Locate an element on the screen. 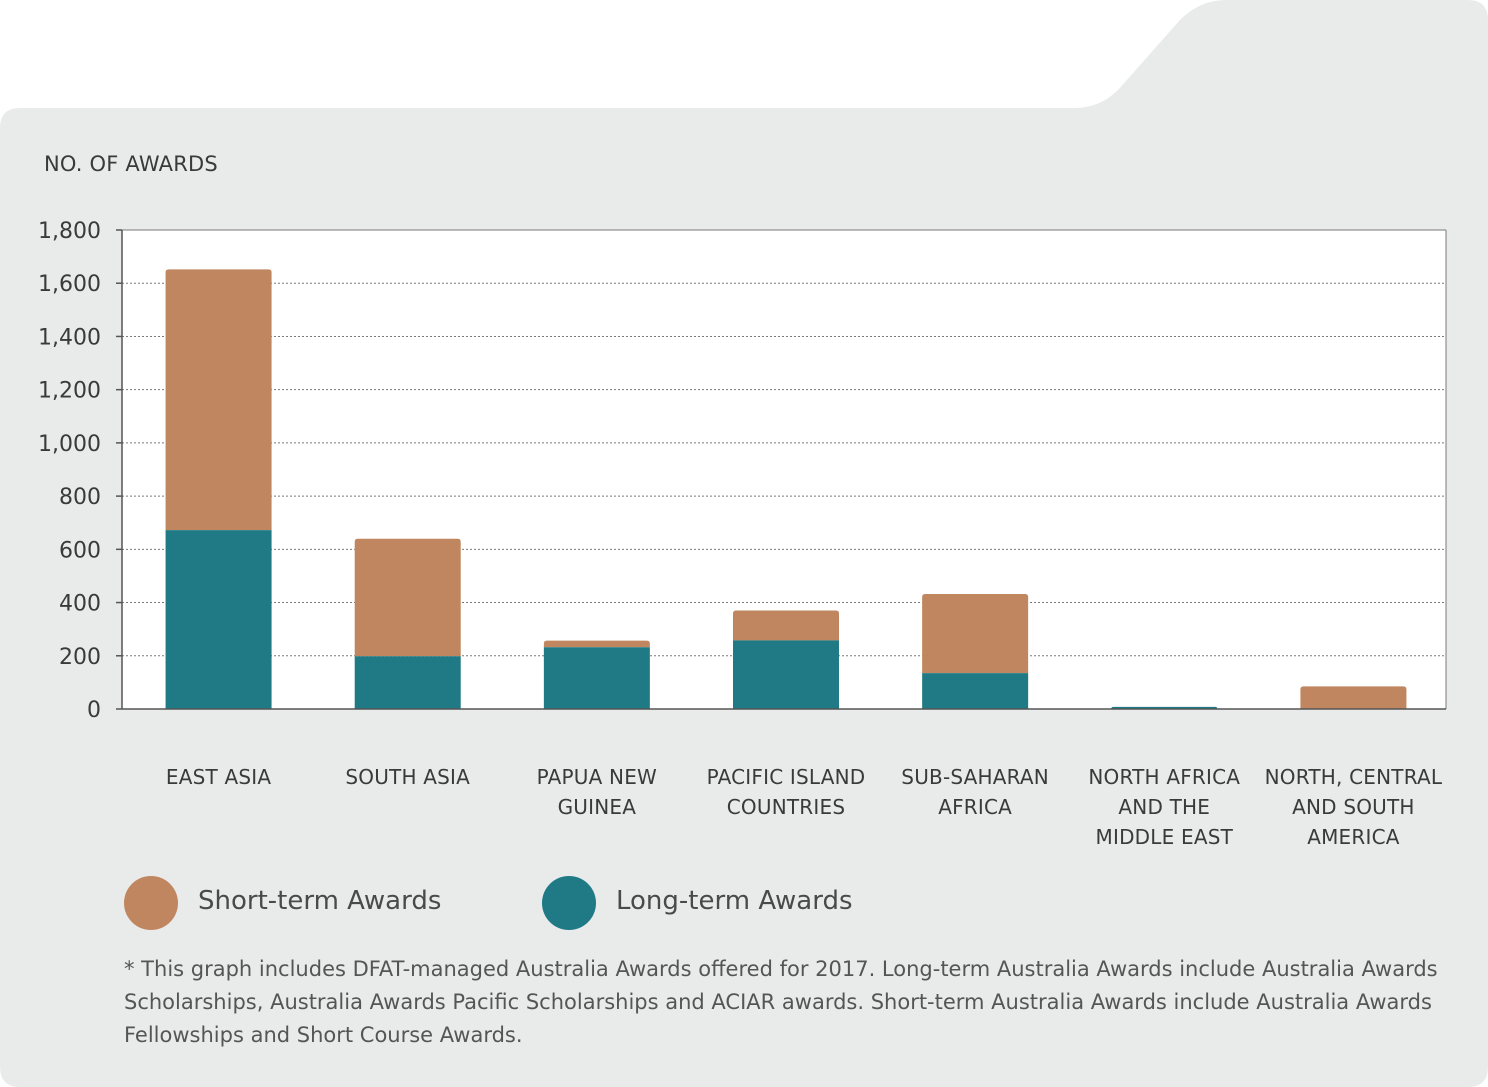 This screenshot has width=1488, height=1087. legend-swatch-short-term is located at coordinates (151, 903).